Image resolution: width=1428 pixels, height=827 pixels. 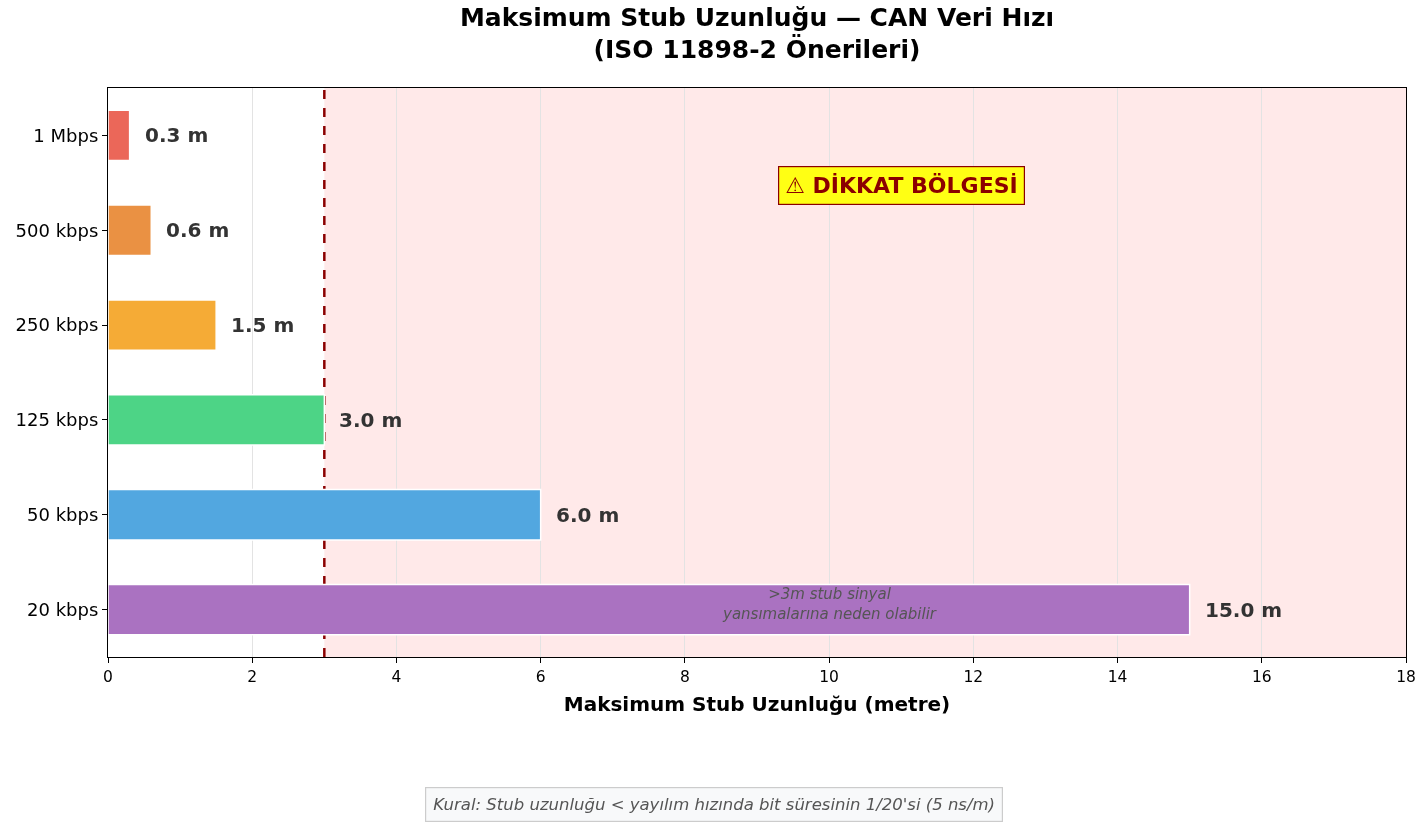 What do you see at coordinates (1406, 676) in the screenshot?
I see `x-tick-label: 18` at bounding box center [1406, 676].